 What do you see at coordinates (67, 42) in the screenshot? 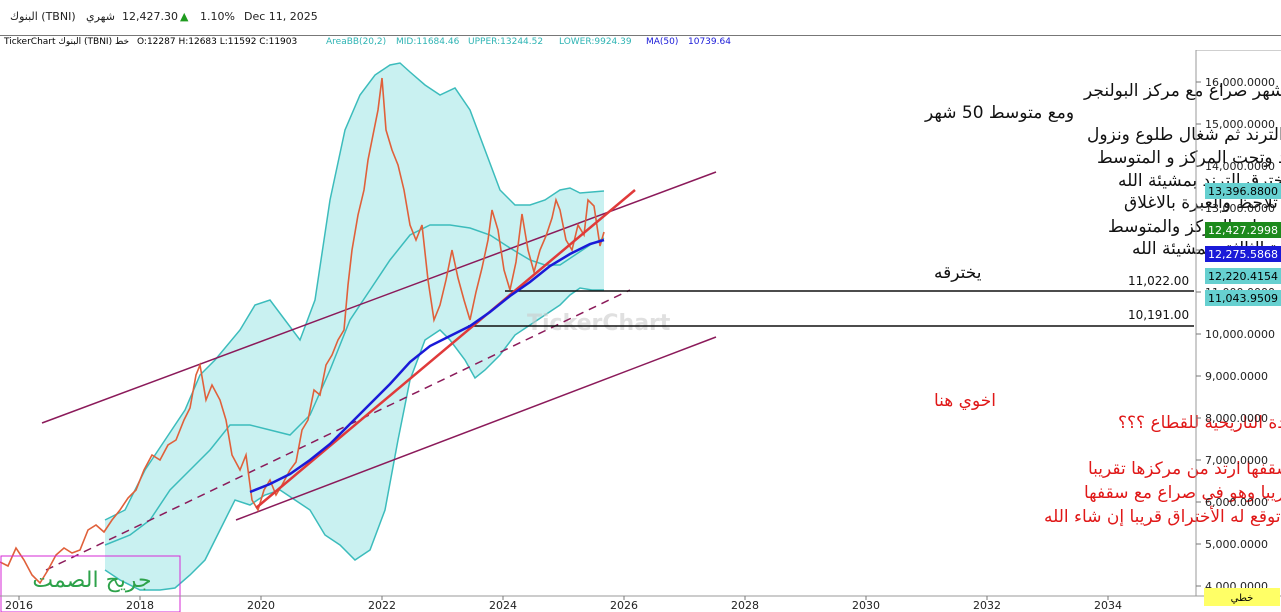
I see `legend-source: TickerChart البنوك (TBNI) خط` at bounding box center [67, 42].